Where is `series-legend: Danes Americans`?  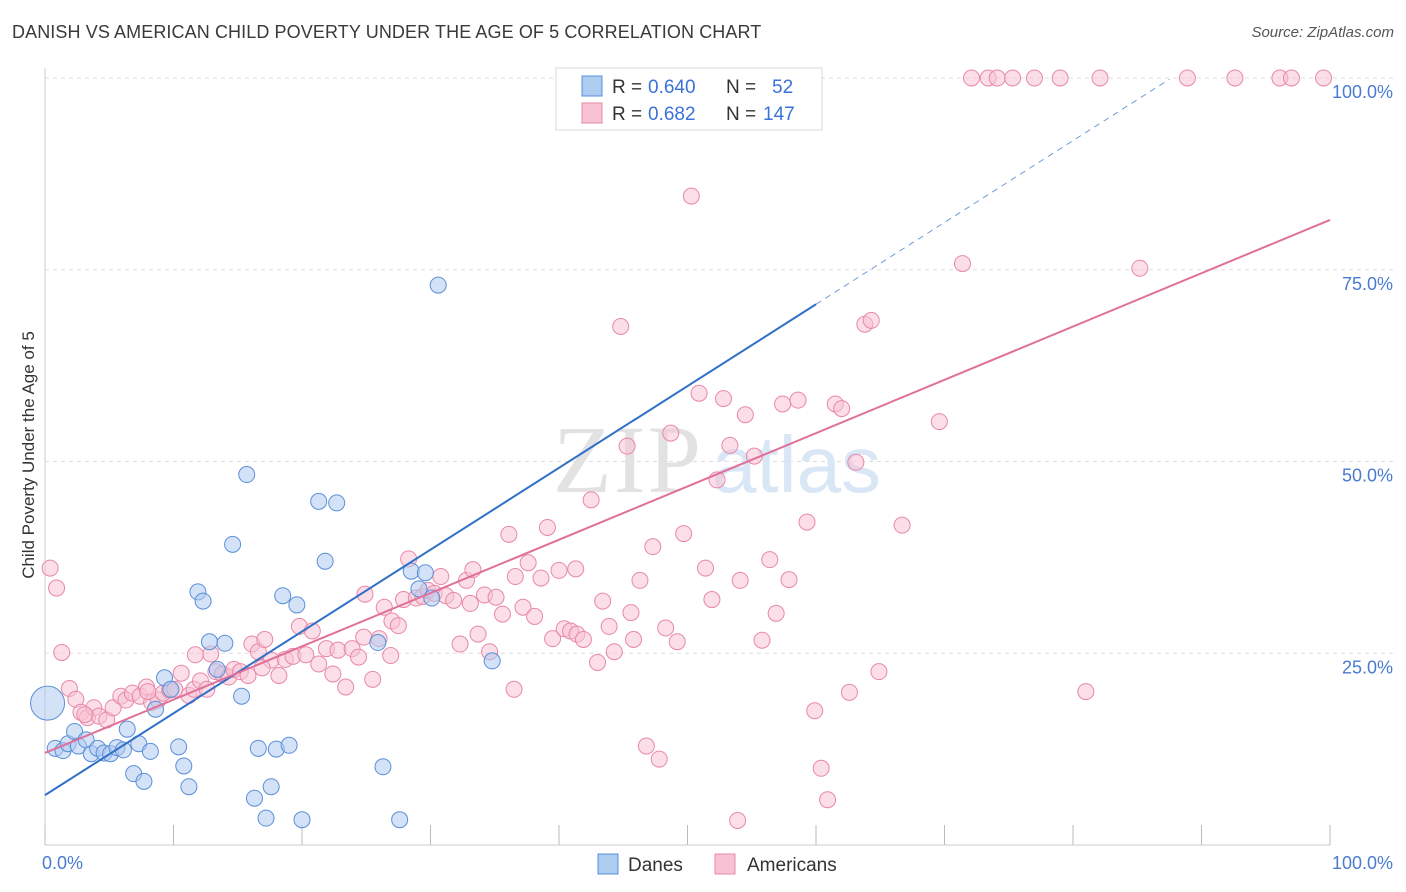 series-legend: Danes Americans is located at coordinates (717, 864).